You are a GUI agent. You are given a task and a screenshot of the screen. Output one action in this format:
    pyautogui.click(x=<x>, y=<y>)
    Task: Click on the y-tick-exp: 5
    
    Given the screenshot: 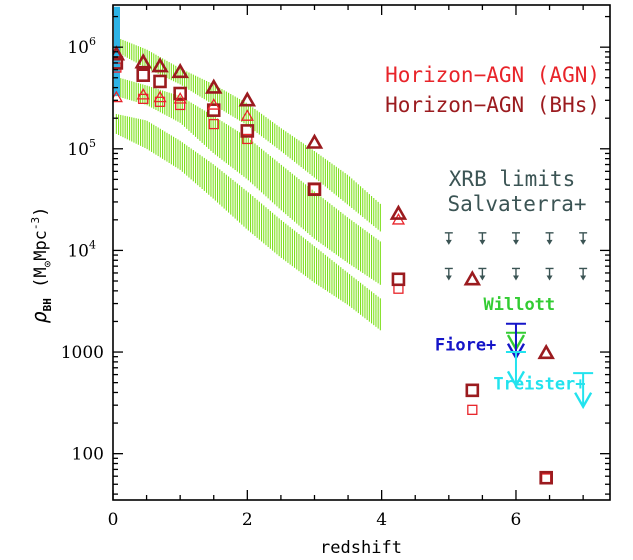 What is the action you would take?
    pyautogui.click(x=92, y=143)
    